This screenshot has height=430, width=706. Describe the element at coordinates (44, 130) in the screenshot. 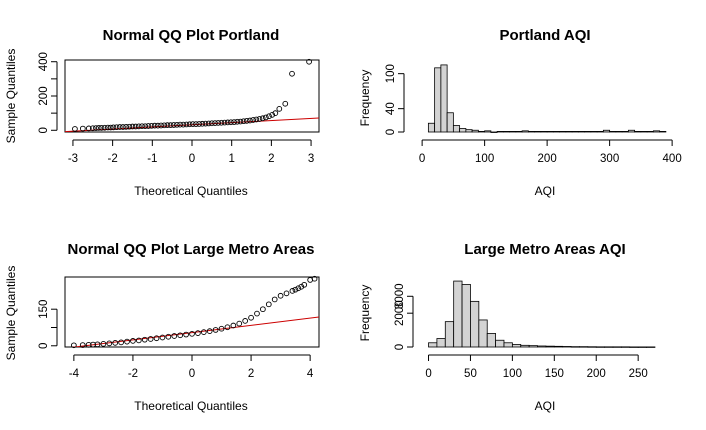

I see `qq-portland-ytick-label: 0` at that location.